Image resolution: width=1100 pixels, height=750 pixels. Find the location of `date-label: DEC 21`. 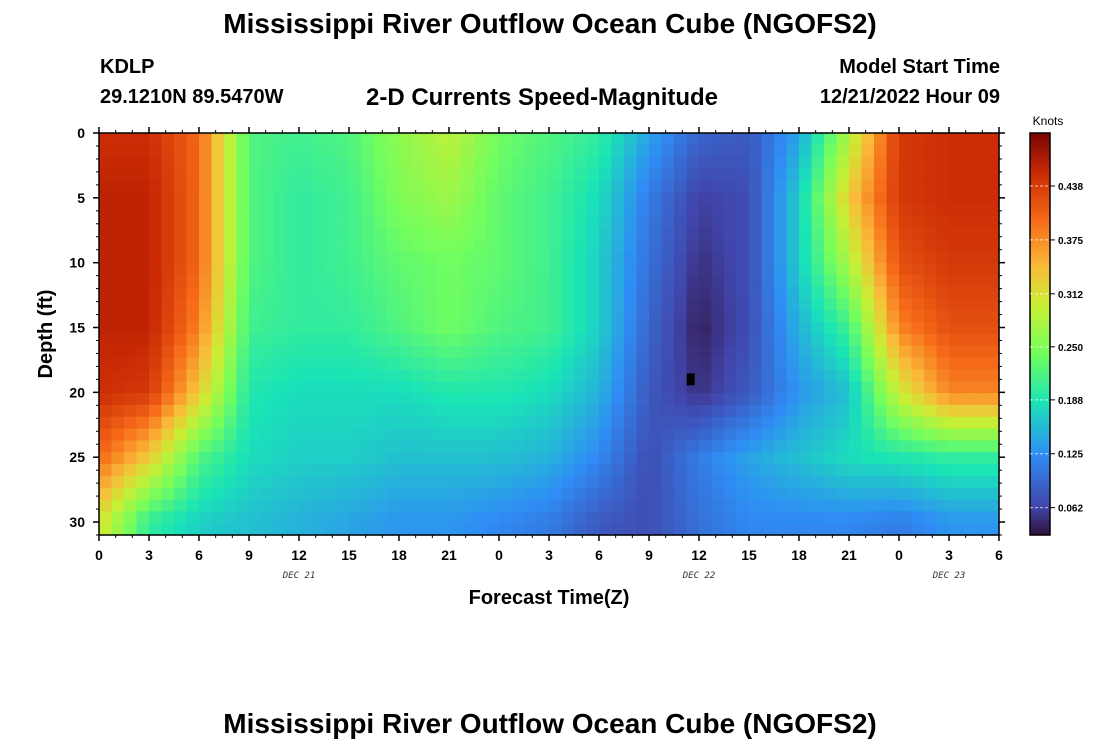

date-label: DEC 21 is located at coordinates (299, 576).